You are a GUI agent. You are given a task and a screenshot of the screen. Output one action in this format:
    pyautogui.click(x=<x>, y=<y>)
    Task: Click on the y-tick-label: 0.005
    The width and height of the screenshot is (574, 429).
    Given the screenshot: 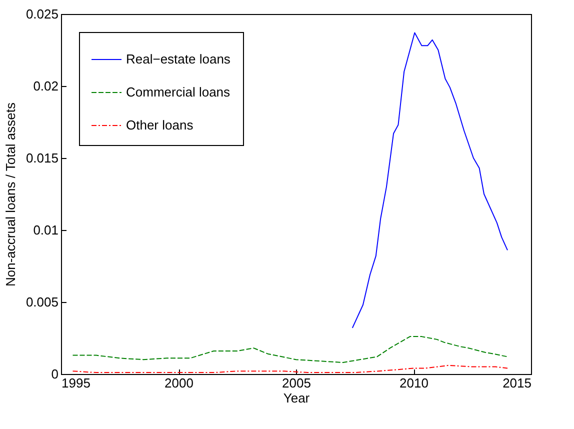 What is the action you would take?
    pyautogui.click(x=42, y=302)
    